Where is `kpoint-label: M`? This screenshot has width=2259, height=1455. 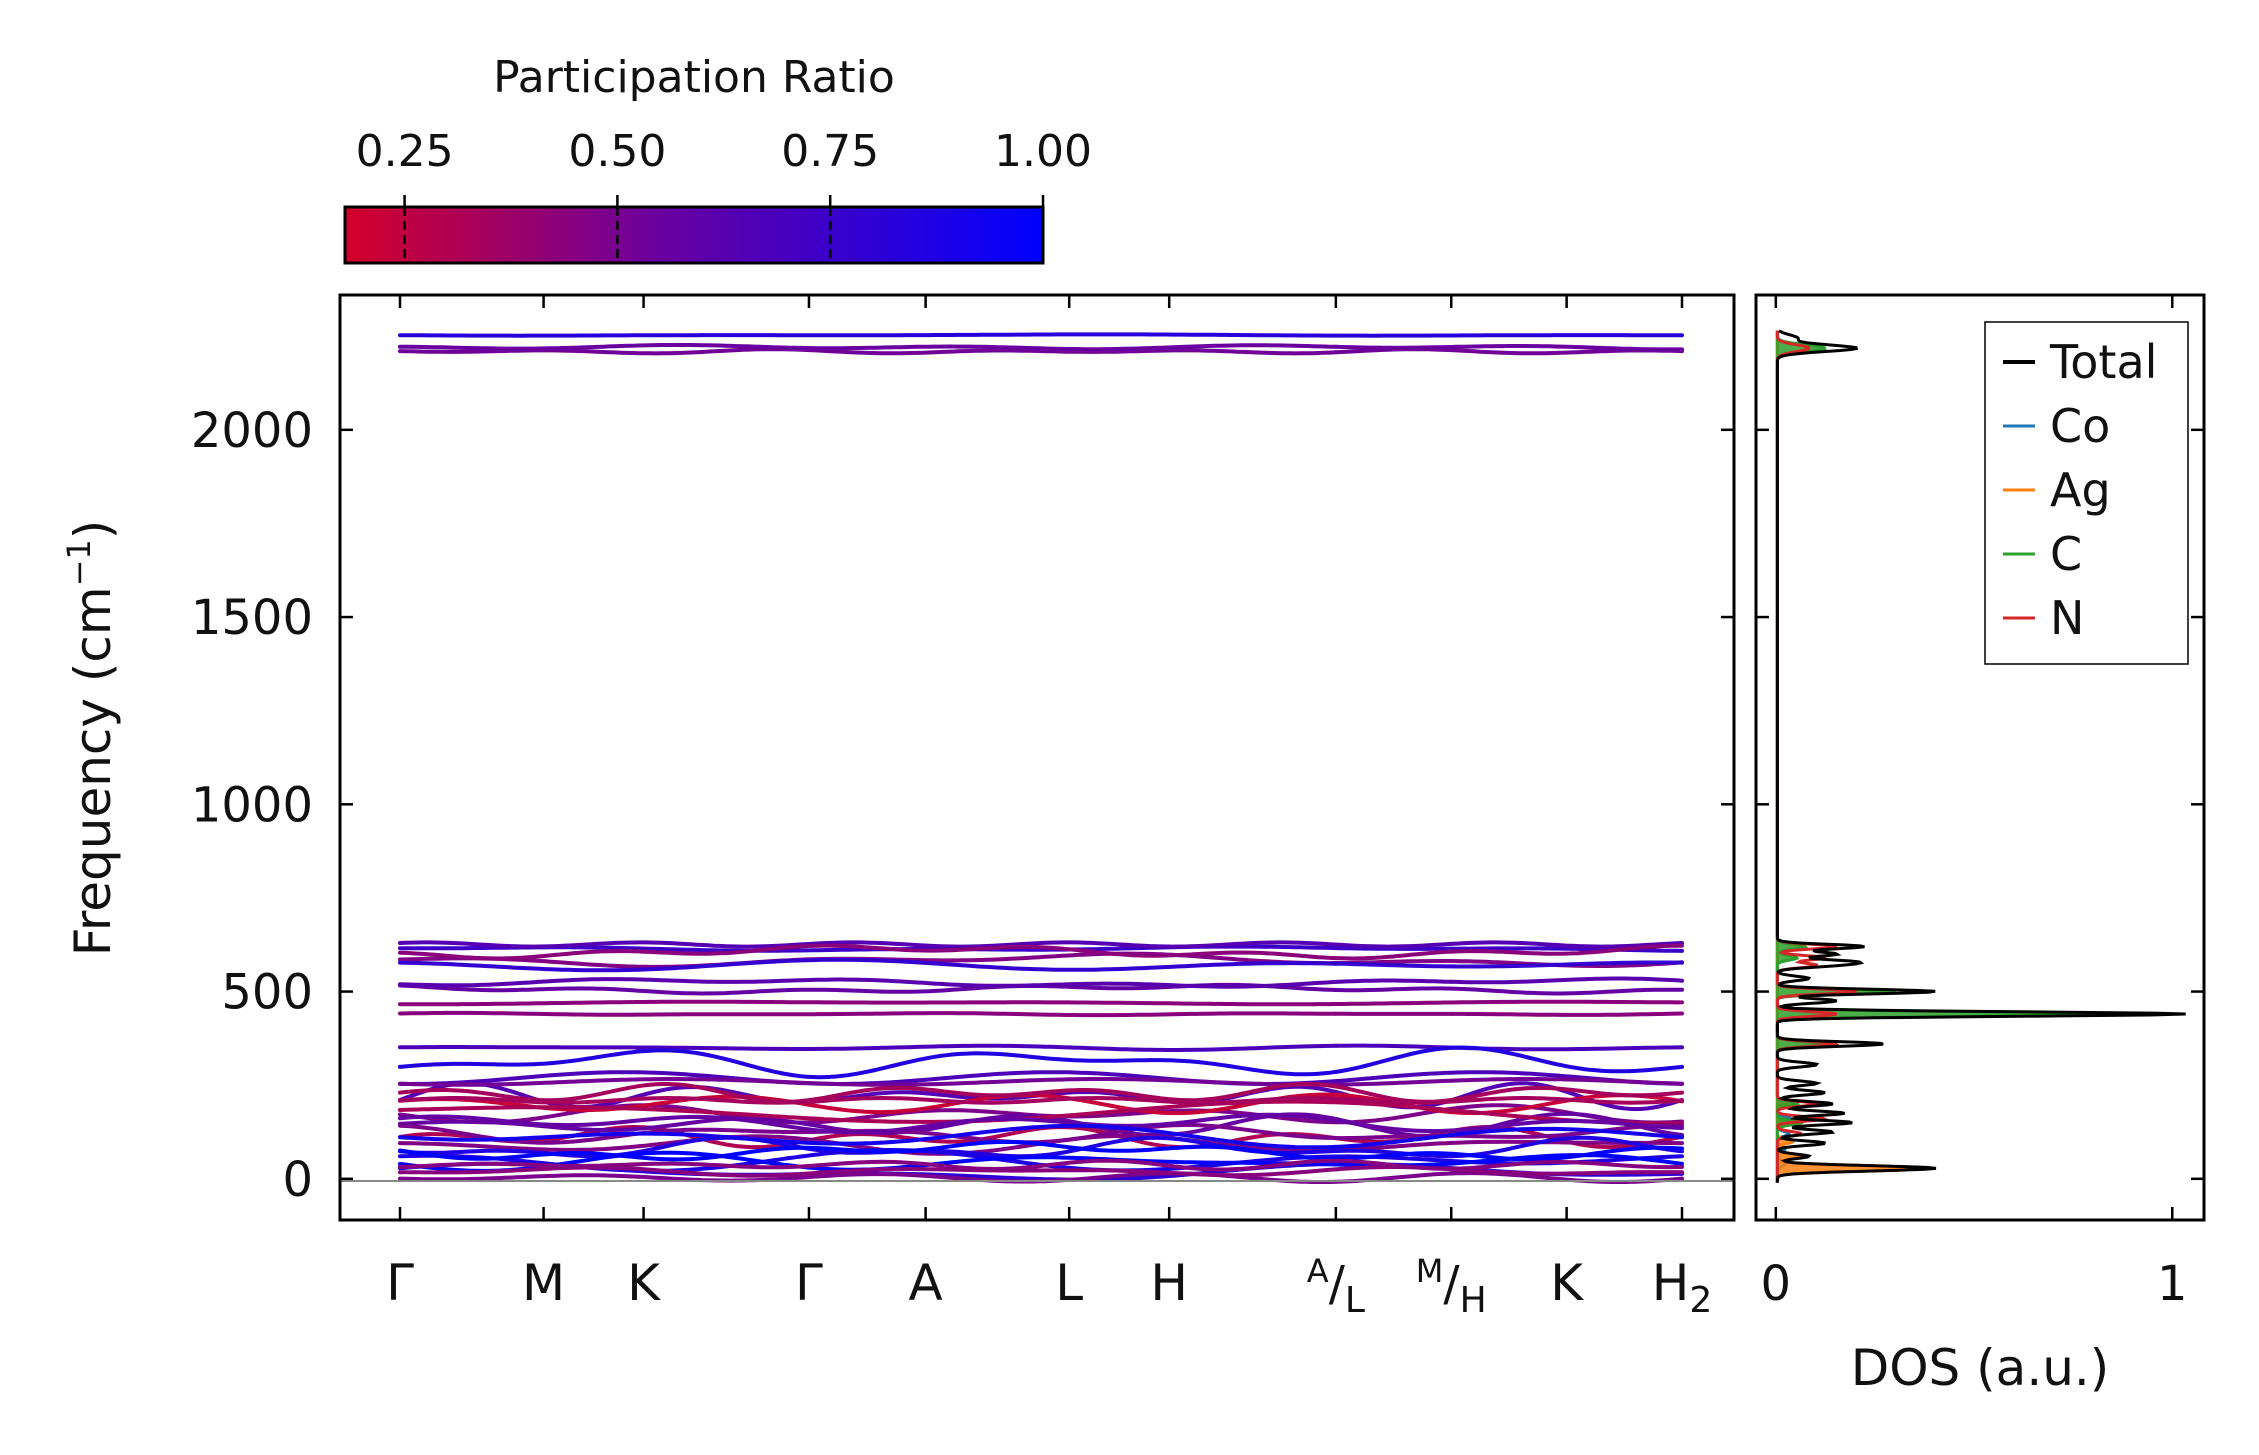
kpoint-label: M is located at coordinates (543, 1283).